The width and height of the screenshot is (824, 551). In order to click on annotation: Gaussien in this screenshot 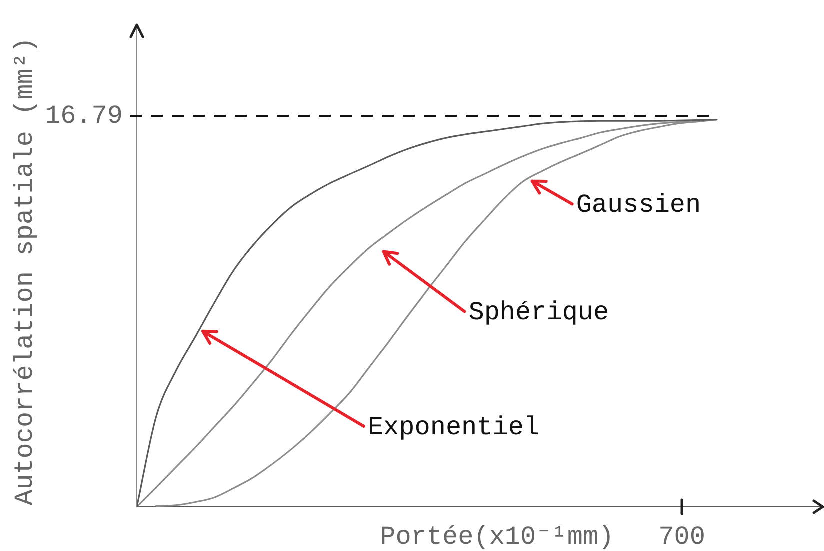, I will do `click(639, 205)`.